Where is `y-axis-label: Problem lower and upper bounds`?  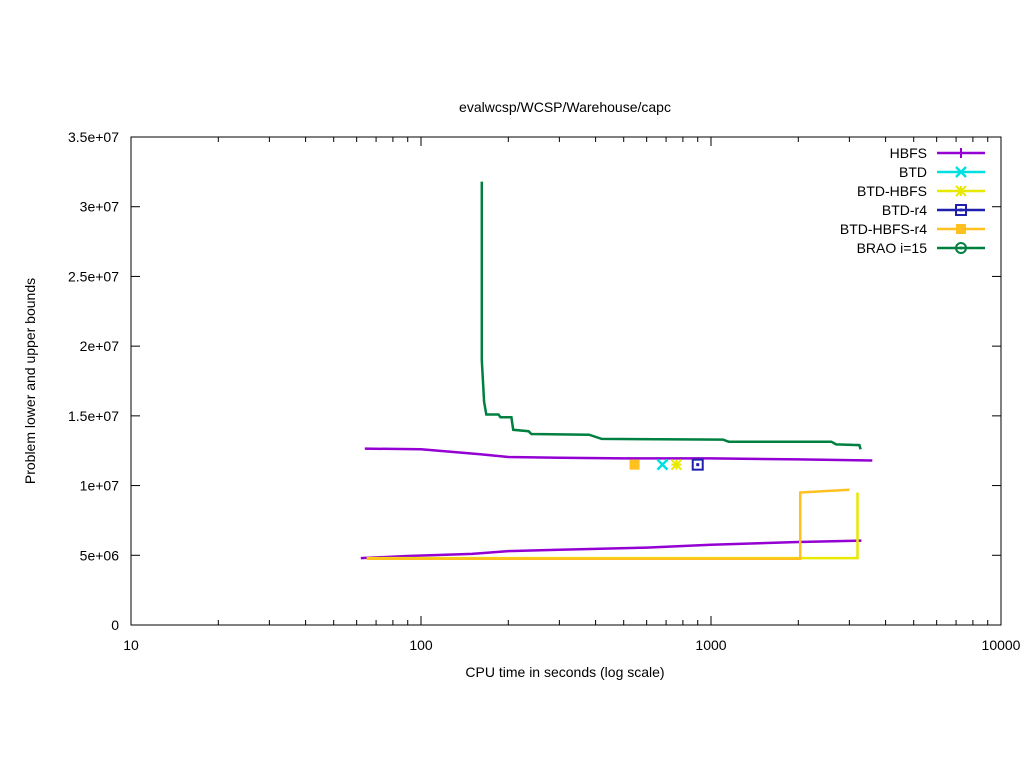
y-axis-label: Problem lower and upper bounds is located at coordinates (30, 381).